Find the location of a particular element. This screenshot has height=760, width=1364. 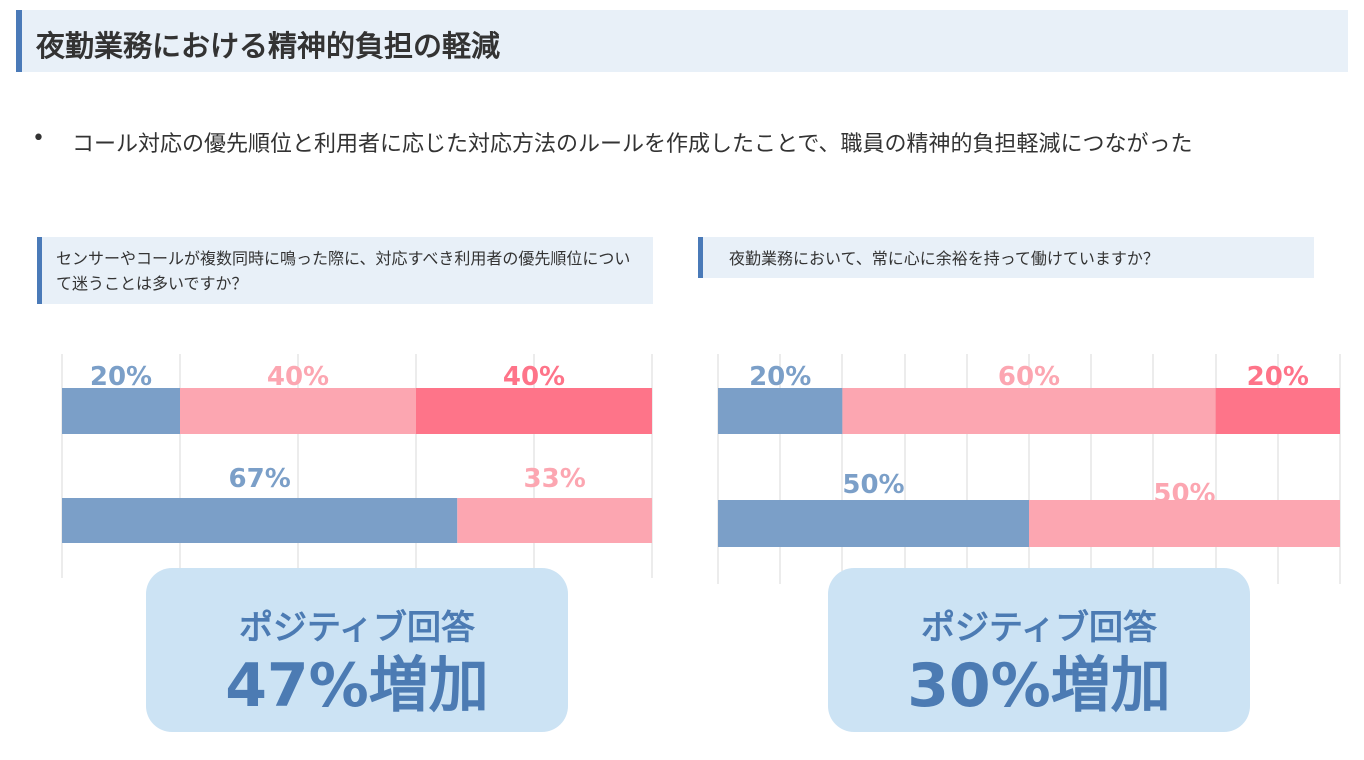

title-bar: 夜勤業務における精神的負担の軽減 is located at coordinates (682, 41).